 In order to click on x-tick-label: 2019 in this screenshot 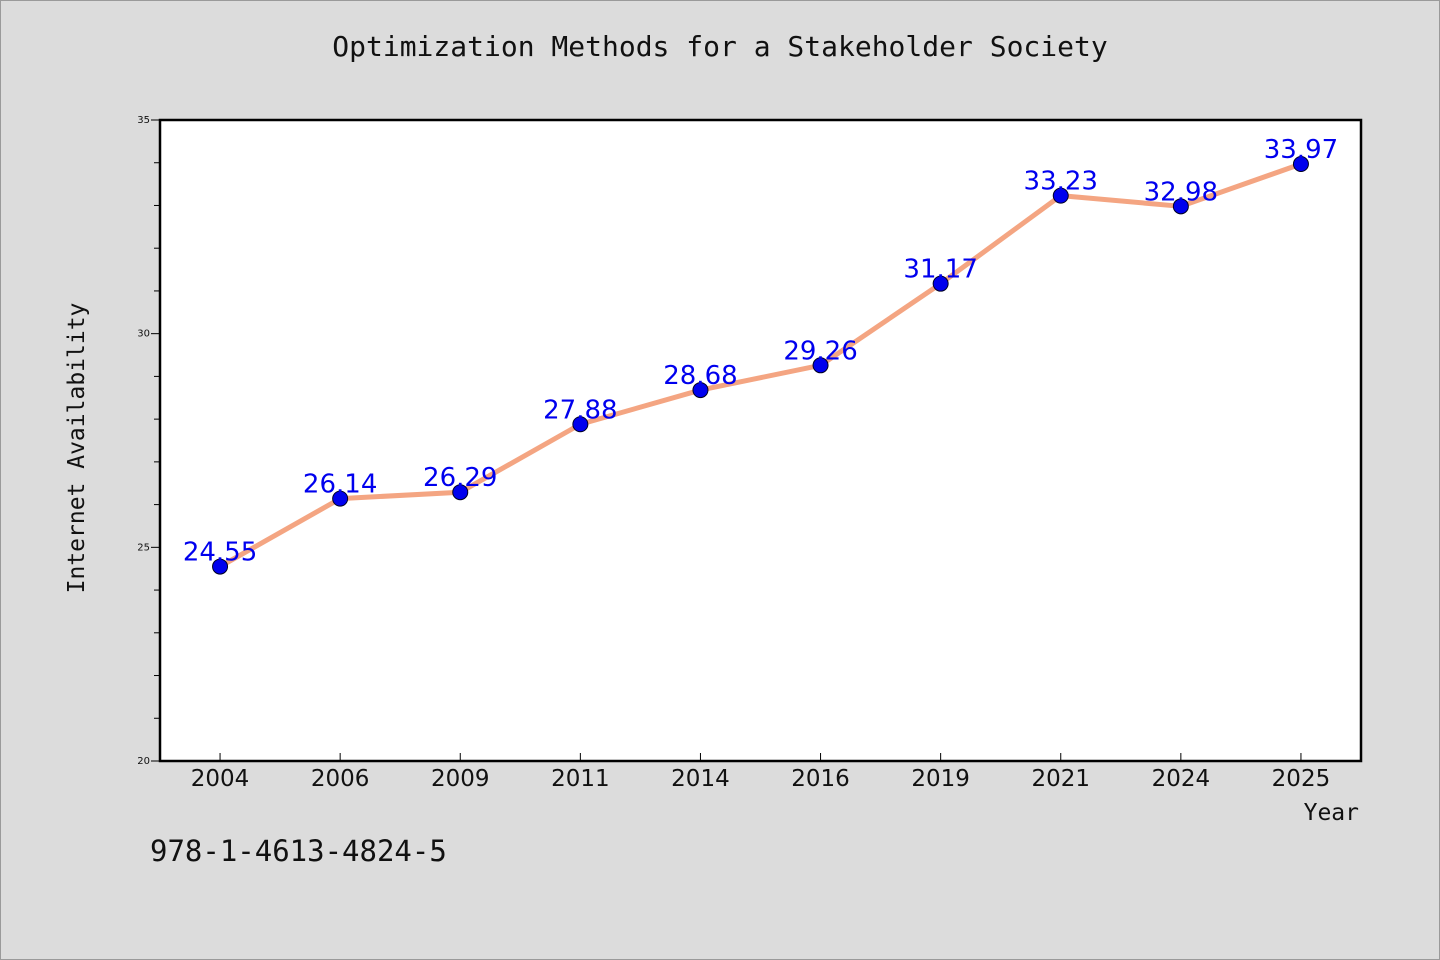, I will do `click(940, 779)`.